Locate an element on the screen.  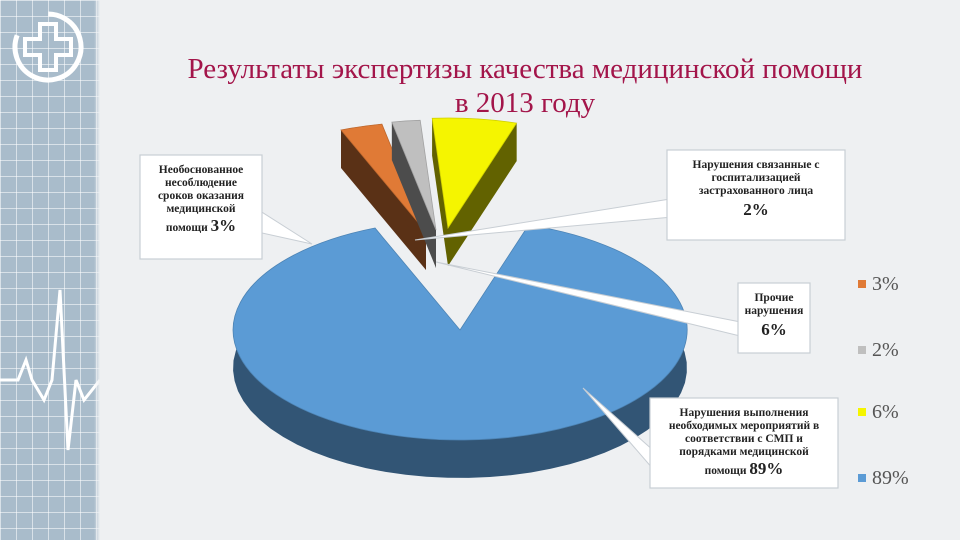
legend-item: 2% is located at coordinates (878, 350).